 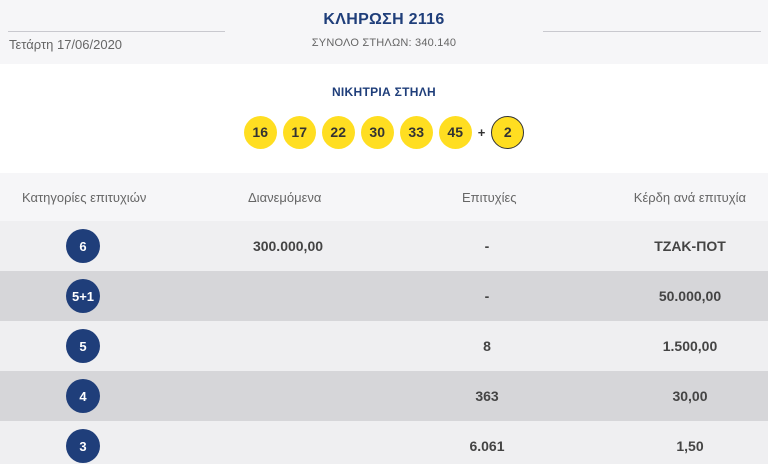 What do you see at coordinates (66, 44) in the screenshot?
I see `draw-date: Τετάρτη 17/06/2020` at bounding box center [66, 44].